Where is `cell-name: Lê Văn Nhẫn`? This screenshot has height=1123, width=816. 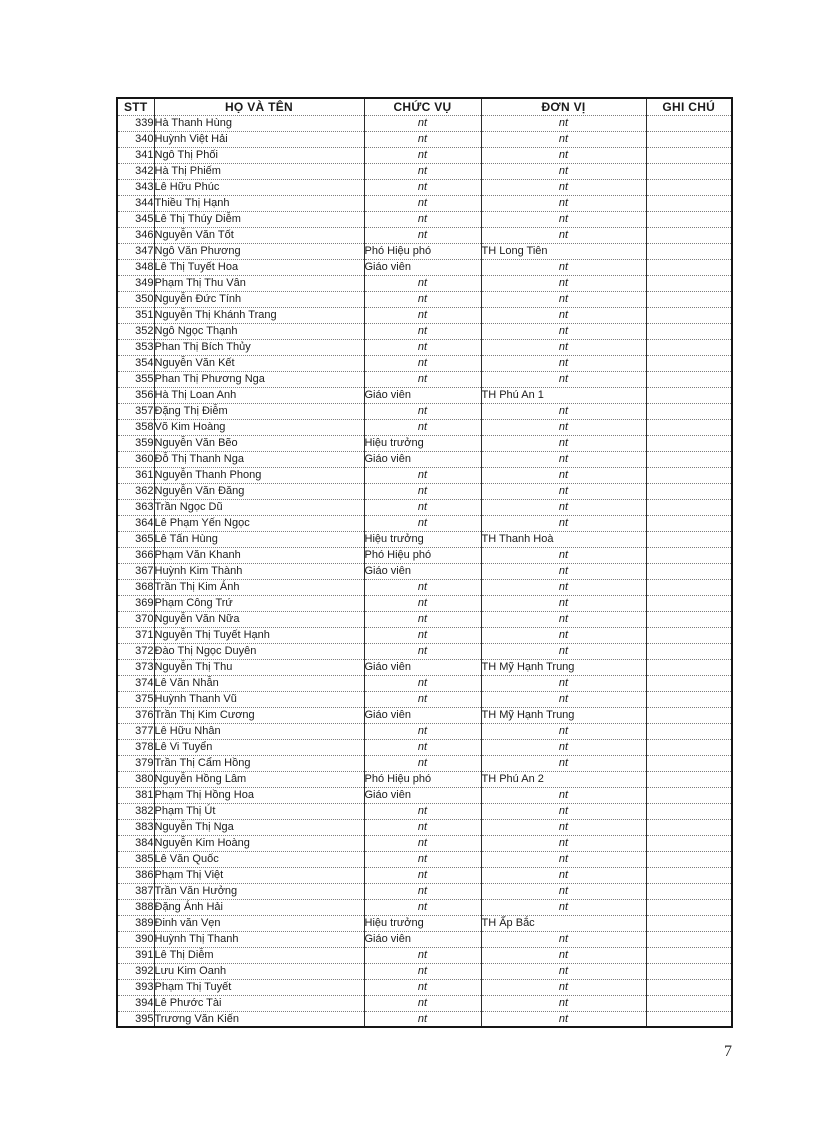 cell-name: Lê Văn Nhẫn is located at coordinates (259, 683).